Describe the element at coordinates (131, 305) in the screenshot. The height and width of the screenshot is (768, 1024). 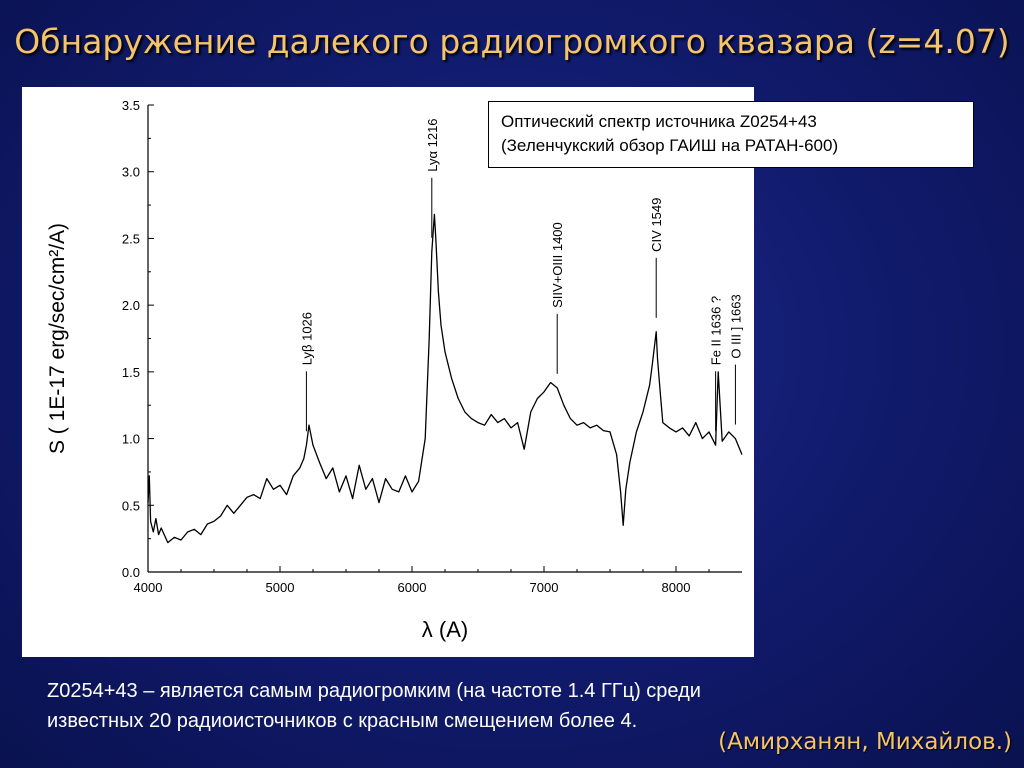
I see `y-tick-label: 2.0` at that location.